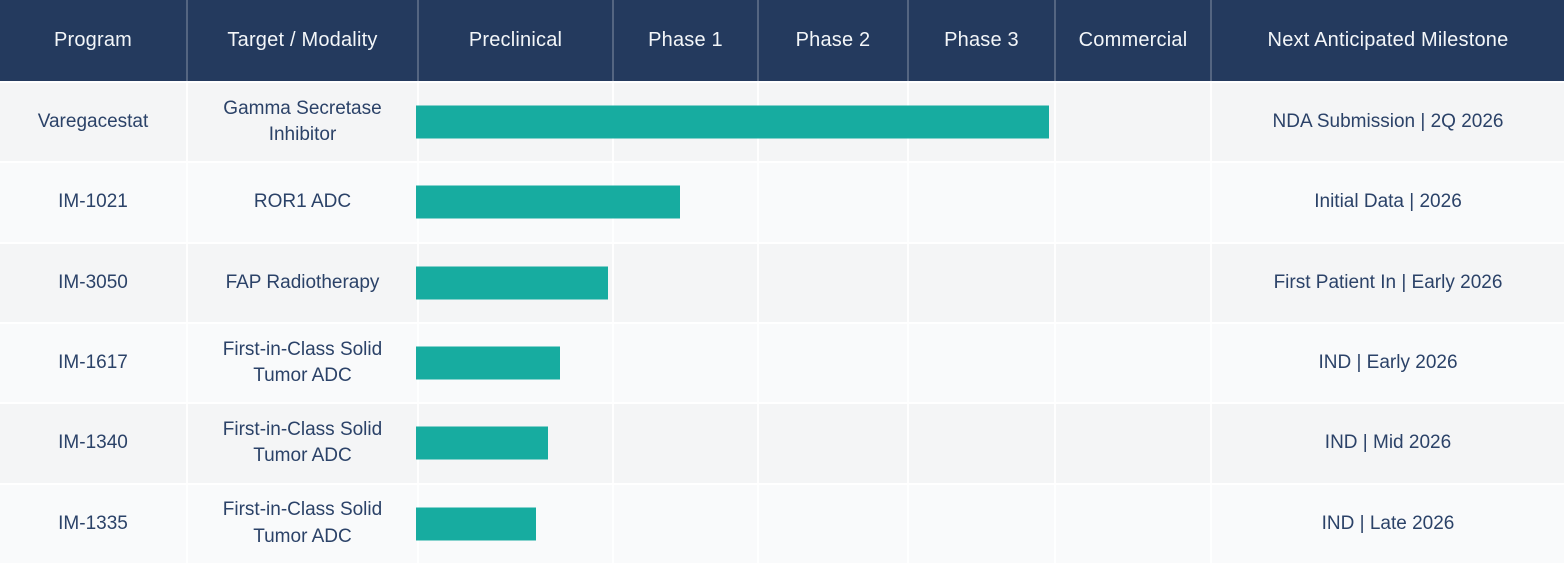  Describe the element at coordinates (1132, 40) in the screenshot. I see `header-cell-commercial: Commercial` at that location.